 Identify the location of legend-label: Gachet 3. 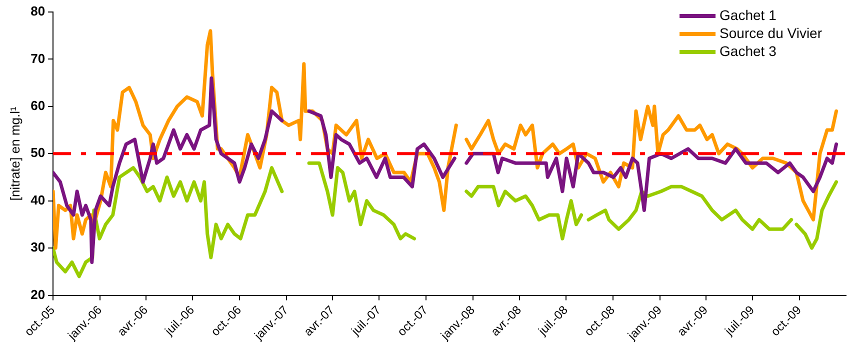
(748, 50).